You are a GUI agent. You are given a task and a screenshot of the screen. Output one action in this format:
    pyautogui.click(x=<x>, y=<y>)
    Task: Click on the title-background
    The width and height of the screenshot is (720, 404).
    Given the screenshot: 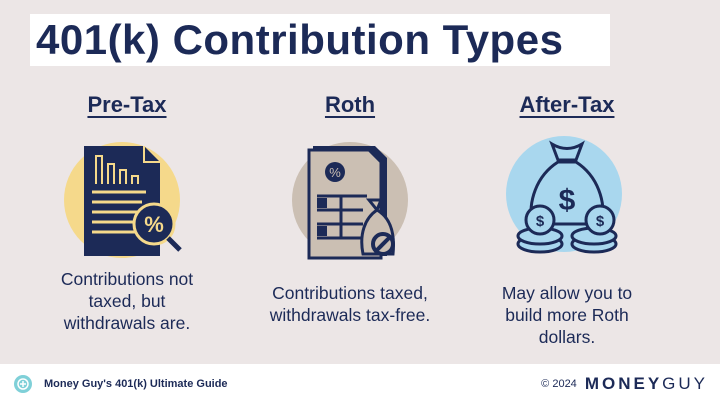 What is the action you would take?
    pyautogui.click(x=320, y=40)
    